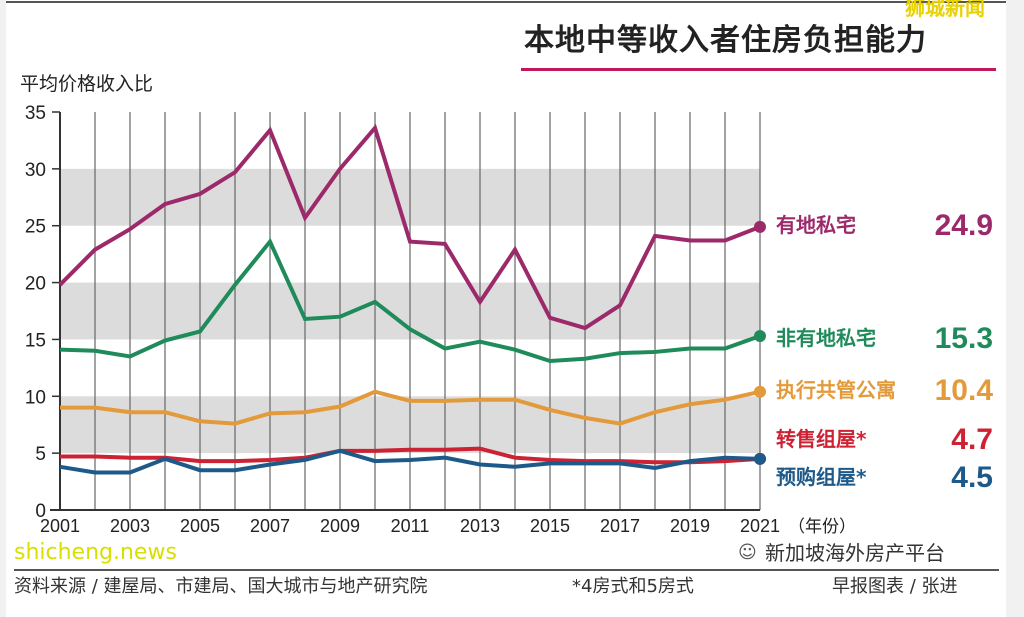 The width and height of the screenshot is (1024, 617). Describe the element at coordinates (964, 225) in the screenshot. I see `series-end-value: 24.9` at that location.